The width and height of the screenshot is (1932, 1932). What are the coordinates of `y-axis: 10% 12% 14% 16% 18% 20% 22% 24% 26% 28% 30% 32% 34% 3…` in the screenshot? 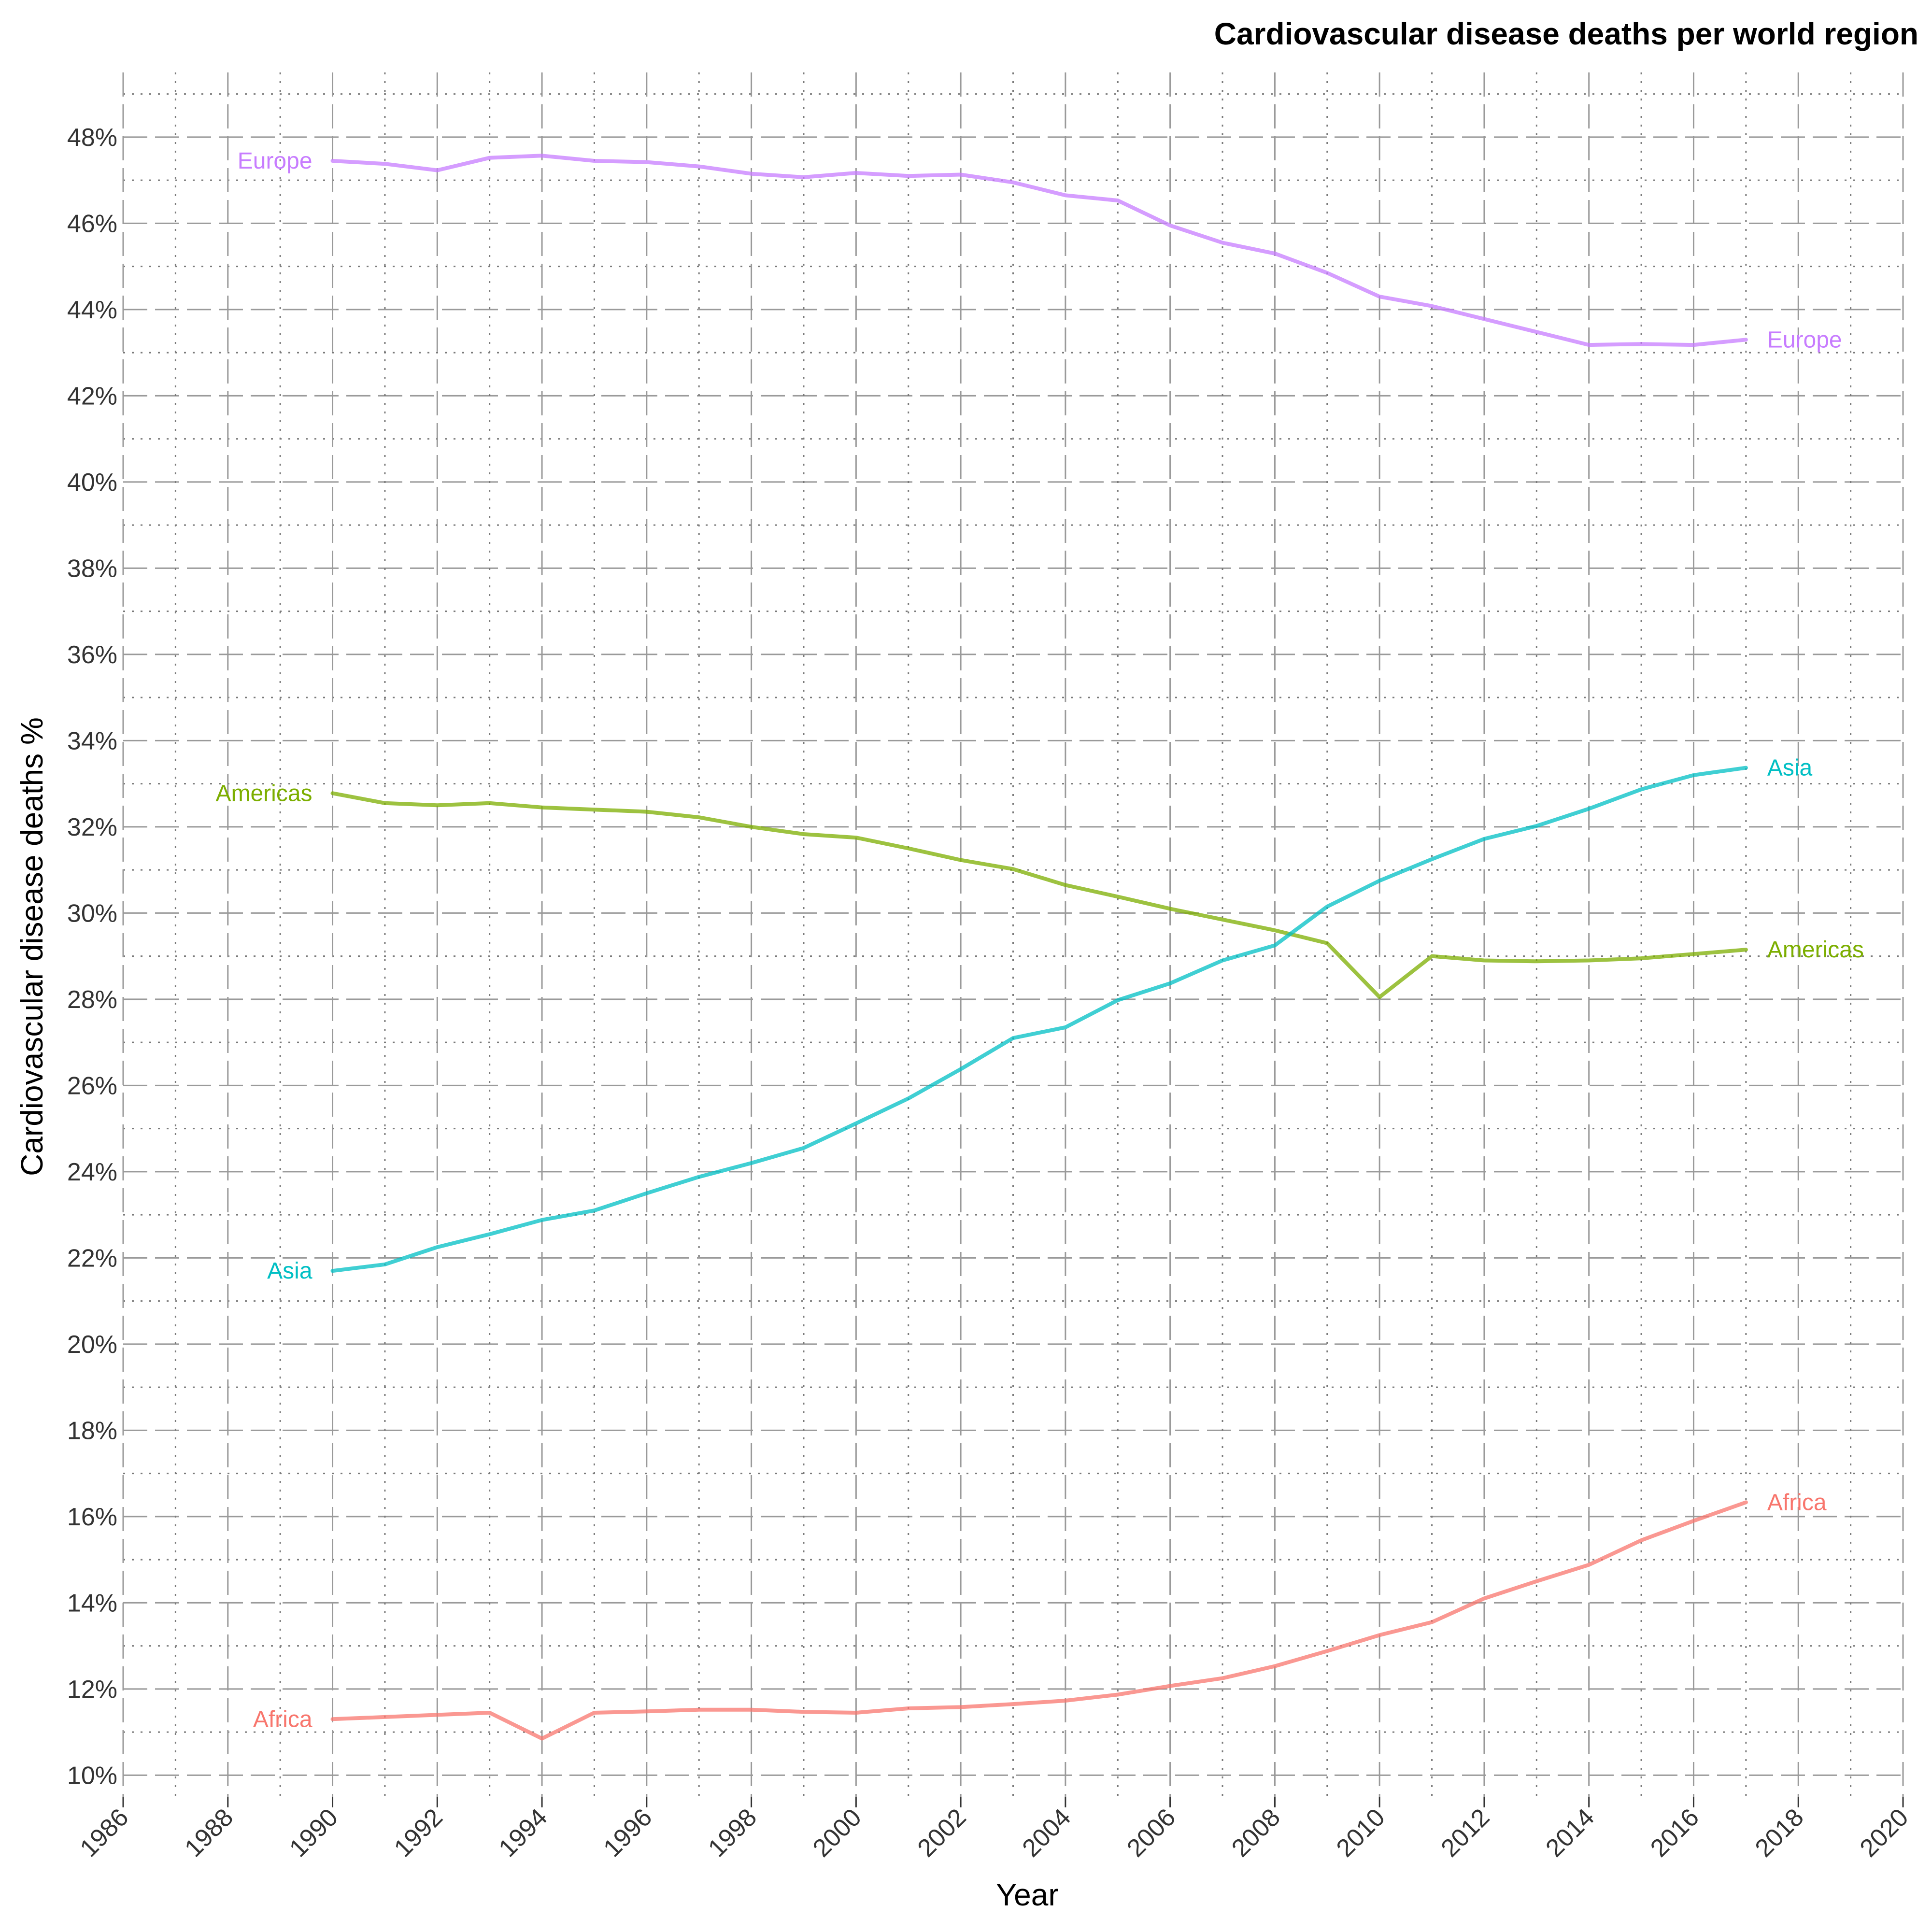 It's located at (92, 957).